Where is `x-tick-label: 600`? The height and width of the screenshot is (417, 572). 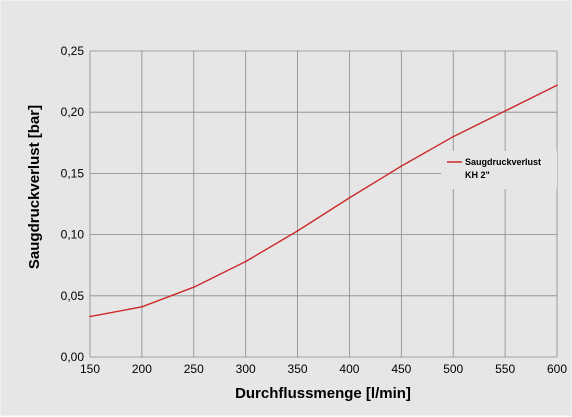
x-tick-label: 600 is located at coordinates (557, 369).